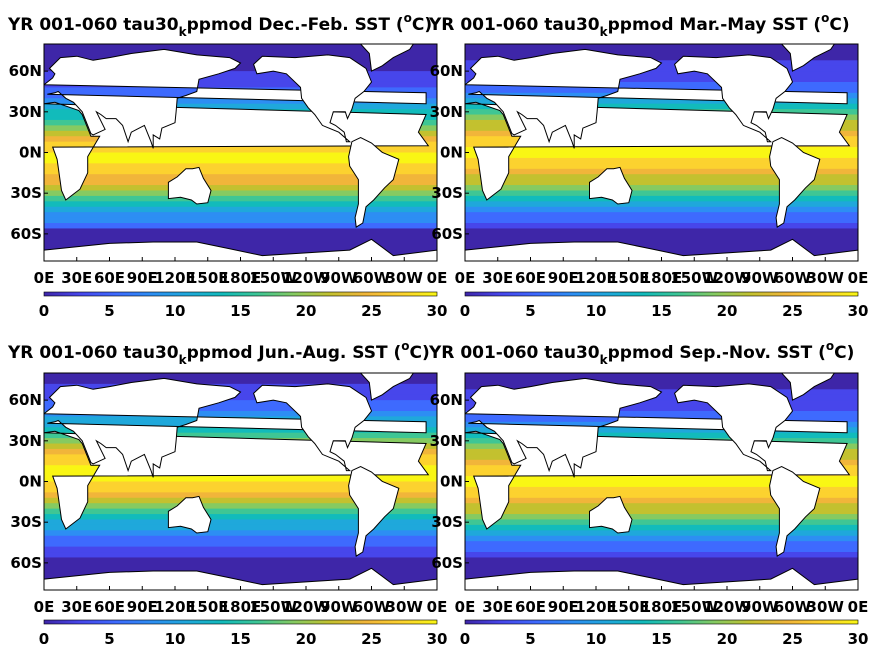 This screenshot has width=875, height=656. Describe the element at coordinates (175, 311) in the screenshot. I see `colorbar-tick-label: 10` at that location.